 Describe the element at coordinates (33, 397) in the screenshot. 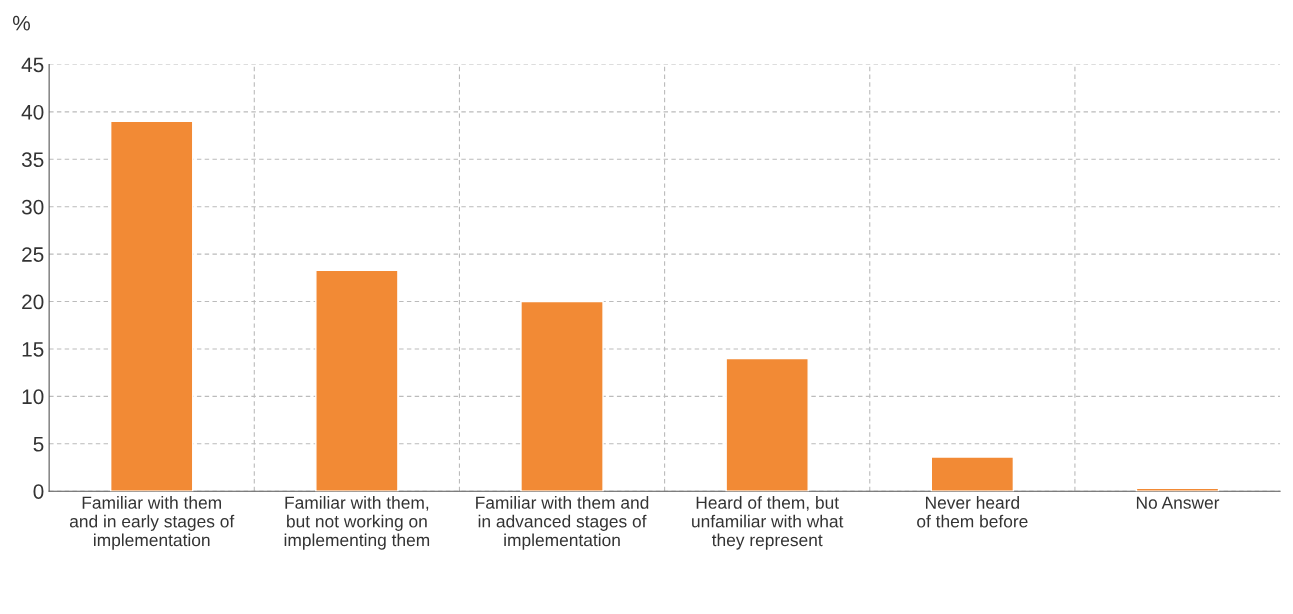

I see `y-tick-label: 10` at that location.